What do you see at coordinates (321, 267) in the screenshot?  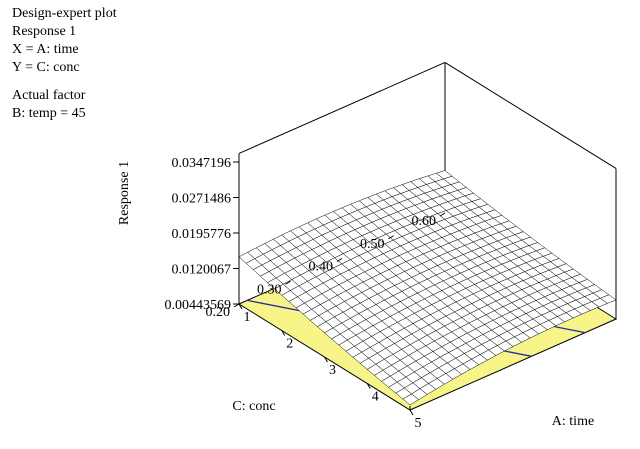 I see `y-tick-label: 0.40` at bounding box center [321, 267].